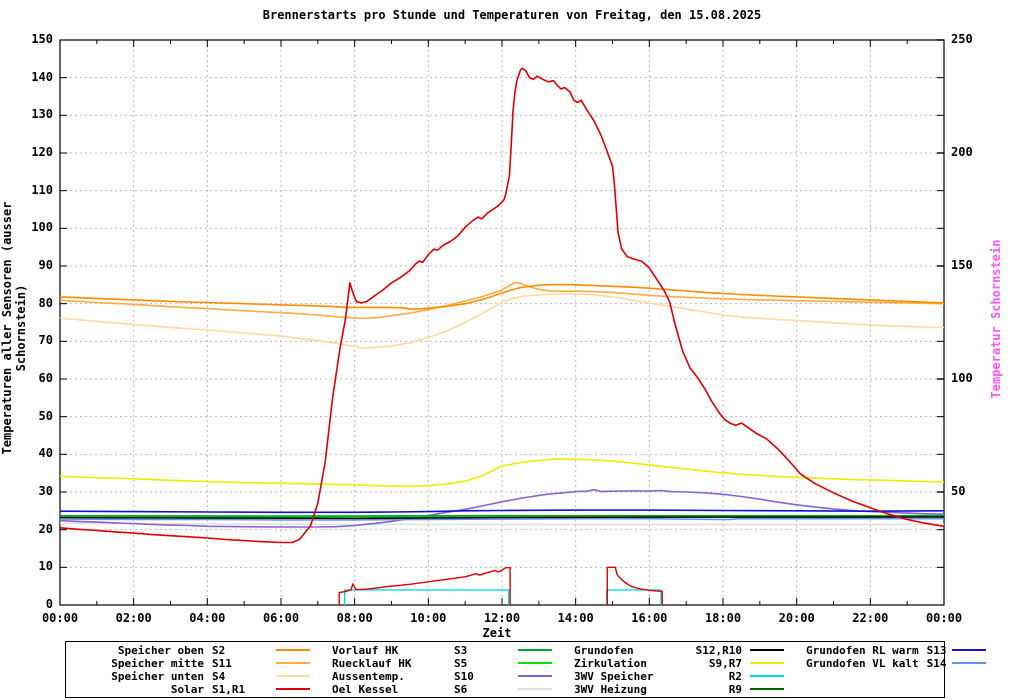 The image size is (1024, 700). What do you see at coordinates (962, 378) in the screenshot?
I see `y-right-tick-label: 100` at bounding box center [962, 378].